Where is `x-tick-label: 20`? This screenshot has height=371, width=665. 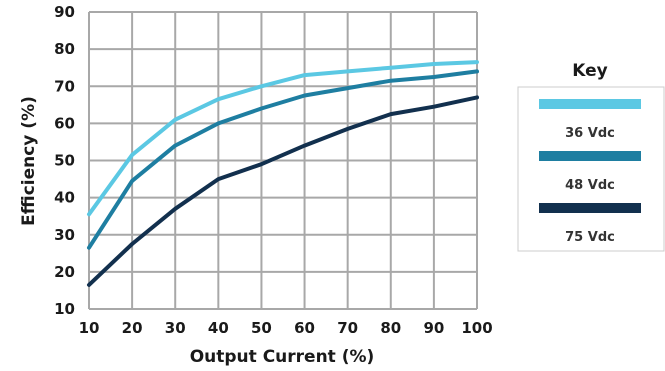
x-tick-label: 20 is located at coordinates (132, 328).